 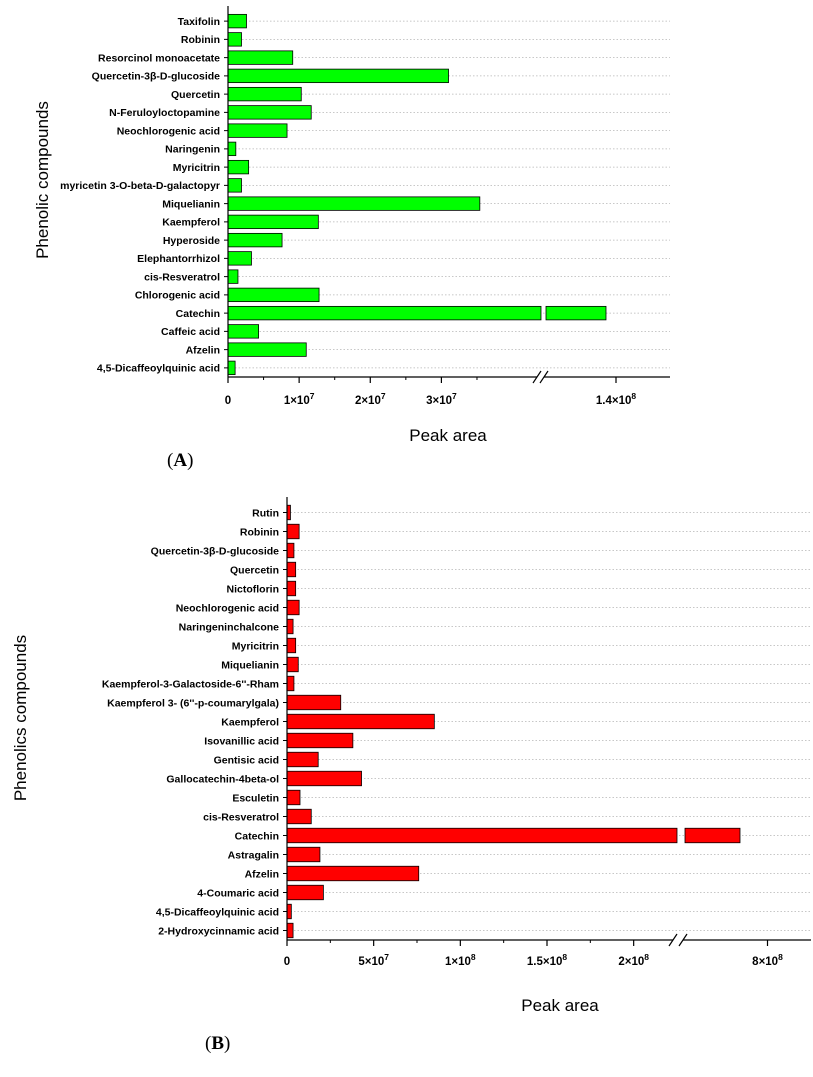 I want to click on category-label: N-Feruloyloctopamine, so click(x=164, y=113).